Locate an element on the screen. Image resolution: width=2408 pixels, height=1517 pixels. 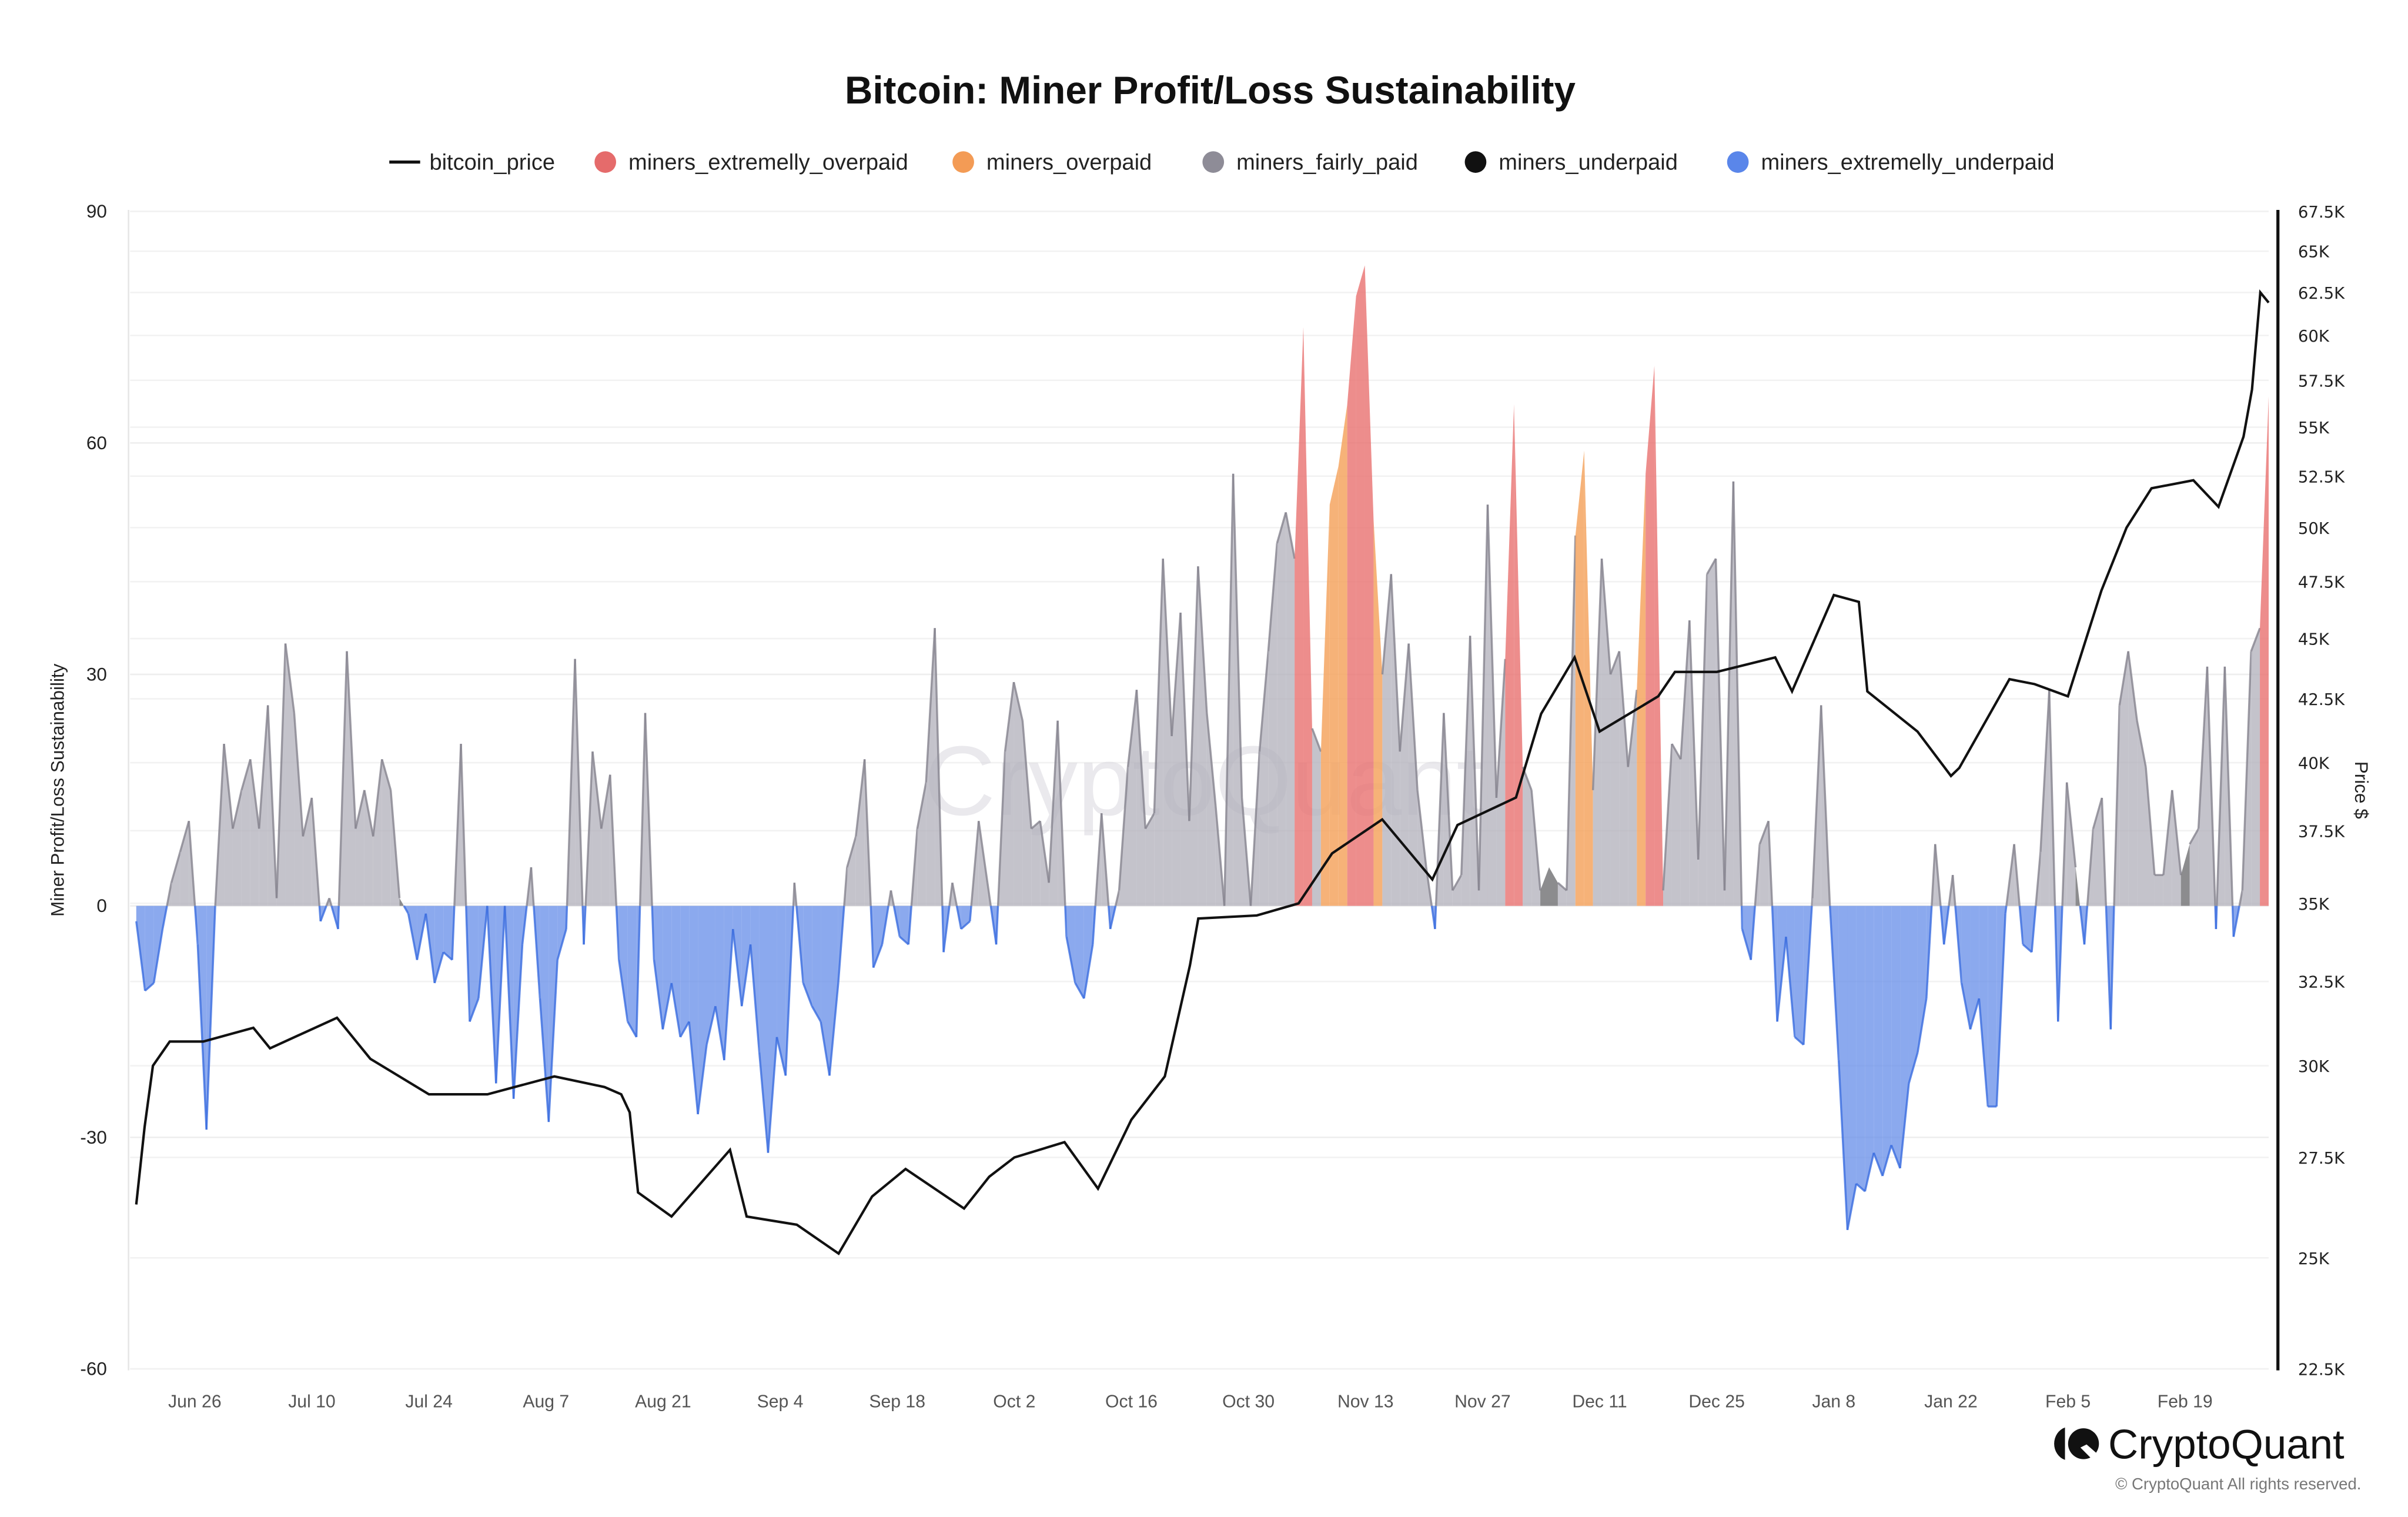
y-axis-label: Miner Profit/Loss Sustainability is located at coordinates (57, 790).